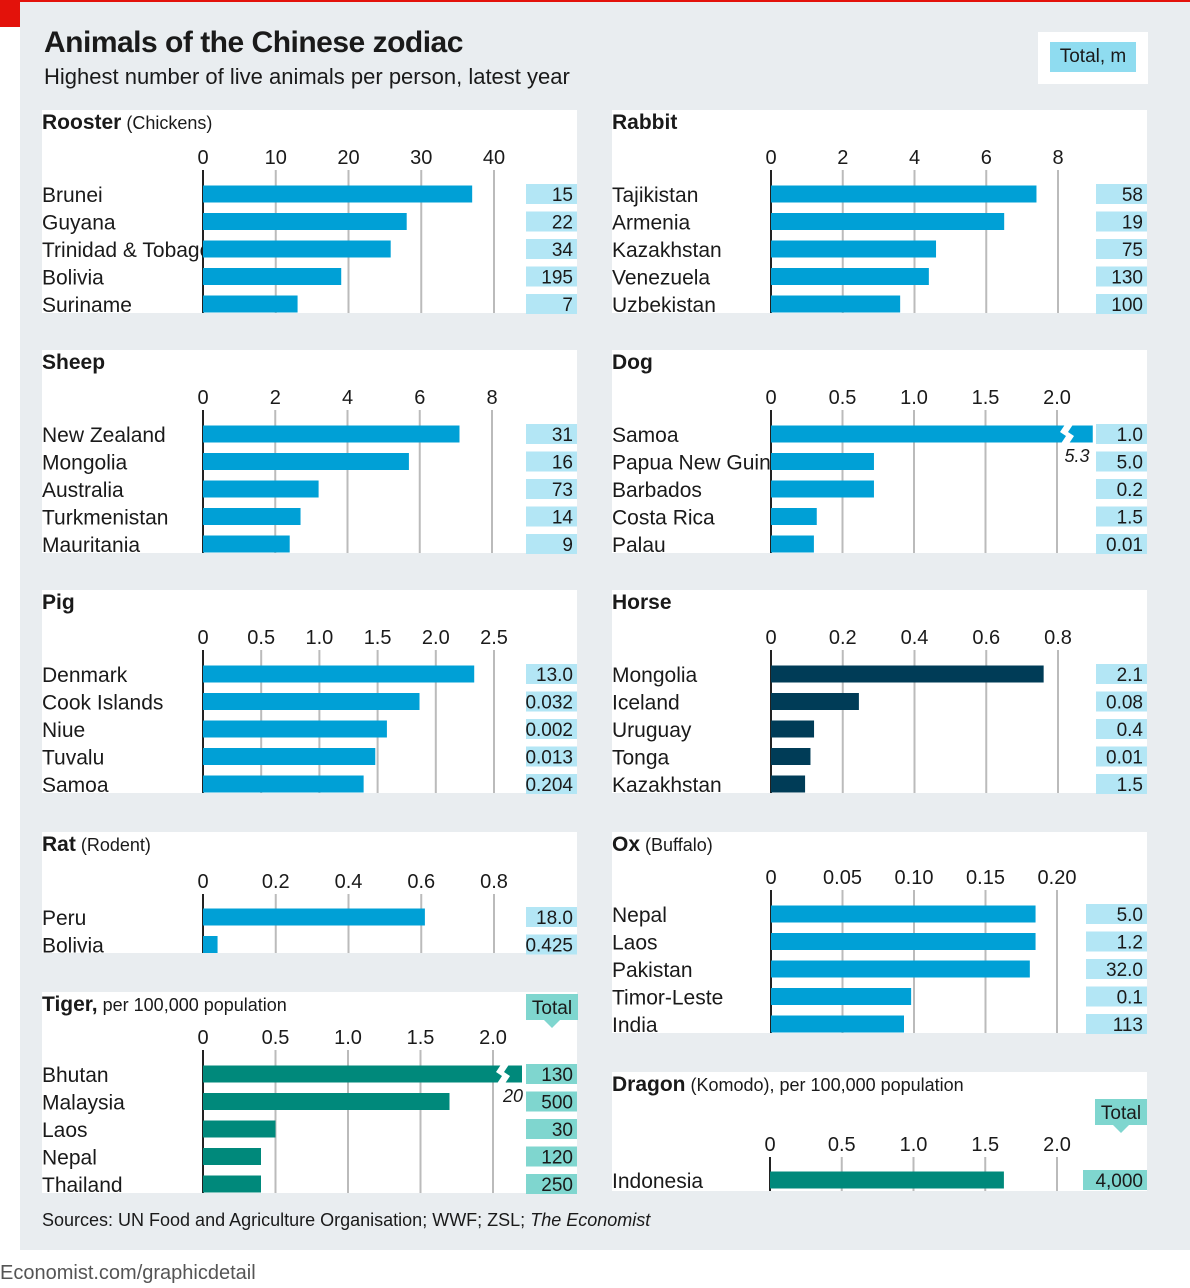 This screenshot has width=1190, height=1288. I want to click on sheep-panel, so click(309, 451).